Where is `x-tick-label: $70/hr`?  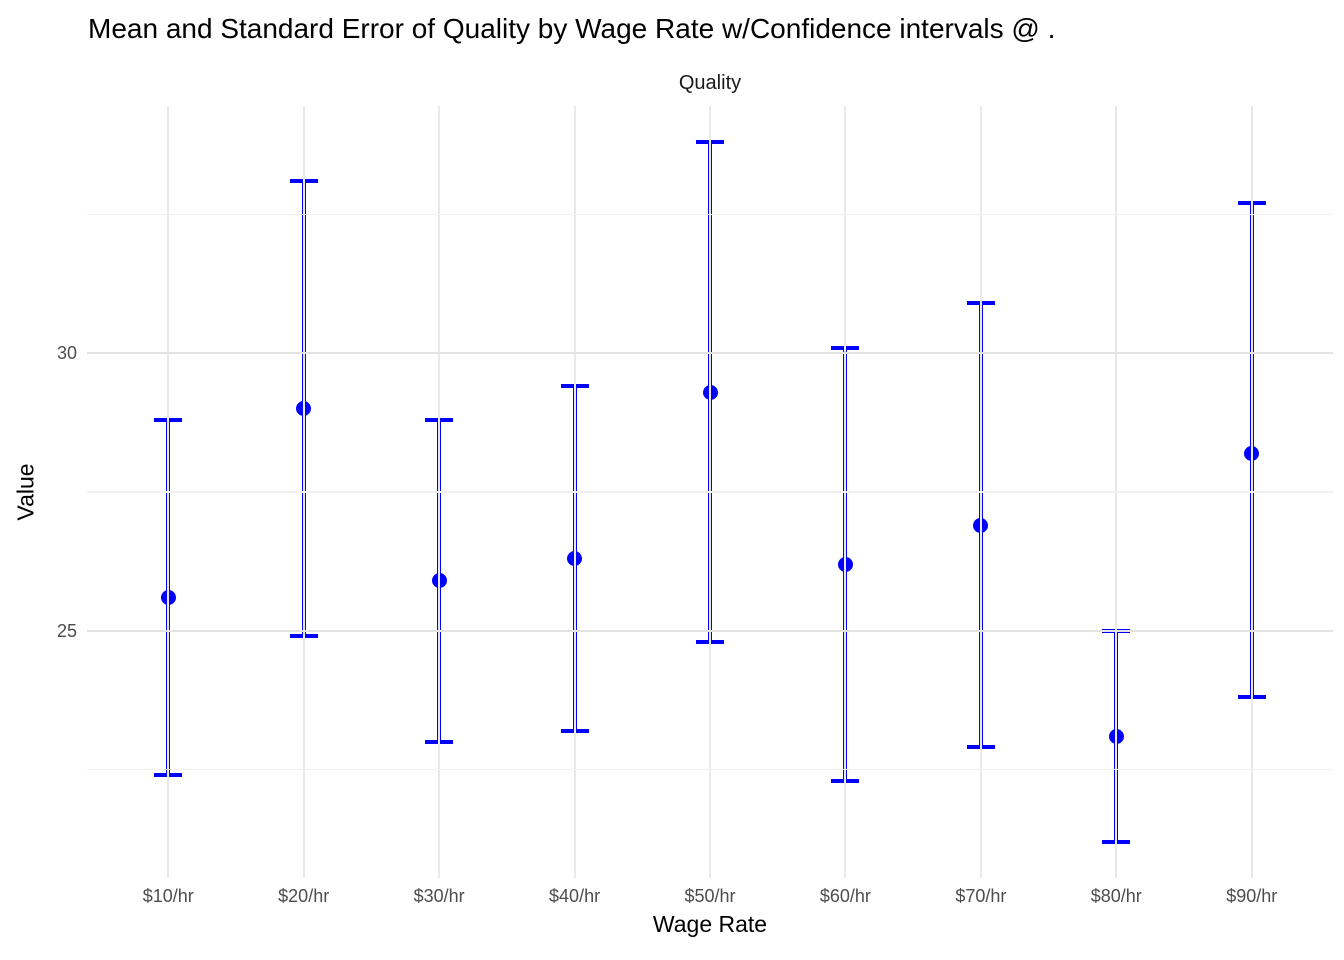 x-tick-label: $70/hr is located at coordinates (981, 896).